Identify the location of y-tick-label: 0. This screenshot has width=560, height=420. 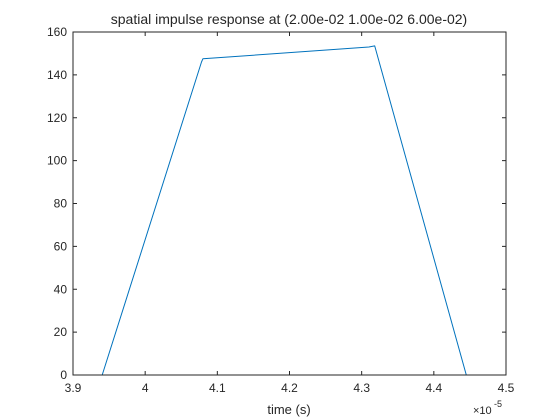
(63, 375).